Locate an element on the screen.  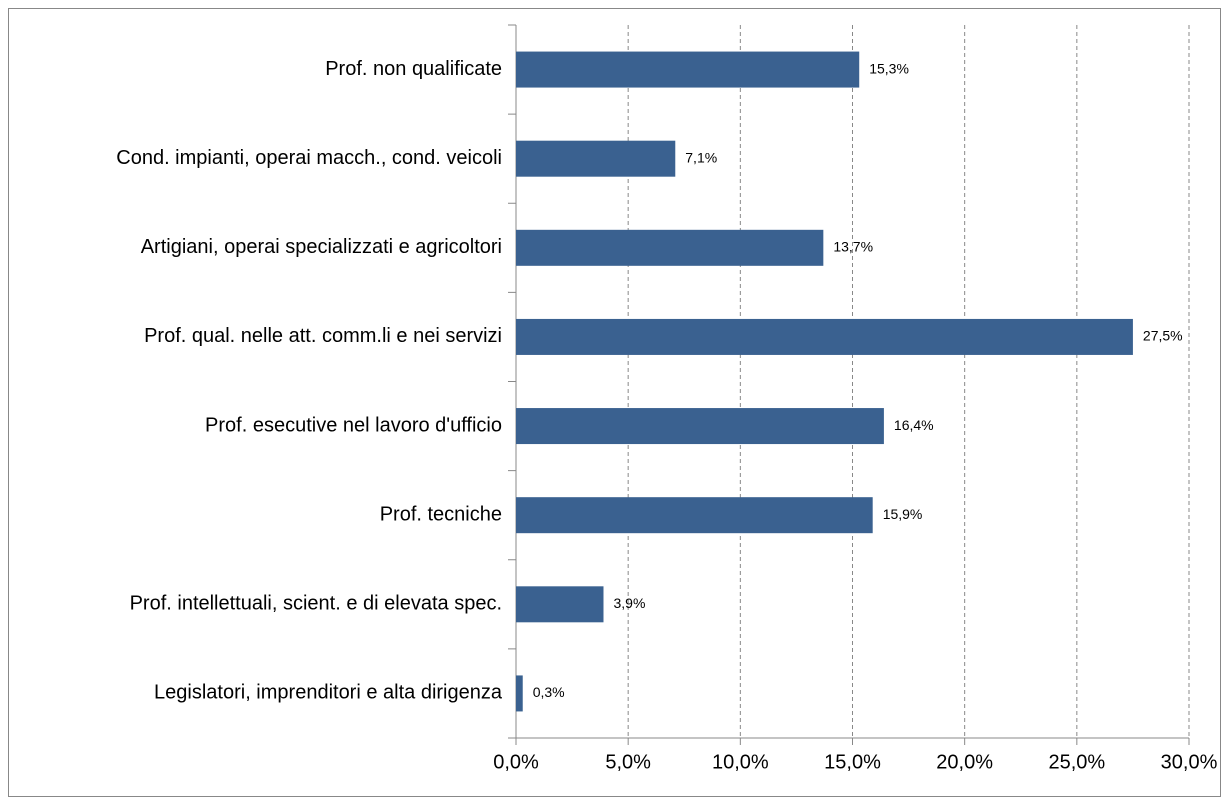
value-label: 27,5% is located at coordinates (1163, 336).